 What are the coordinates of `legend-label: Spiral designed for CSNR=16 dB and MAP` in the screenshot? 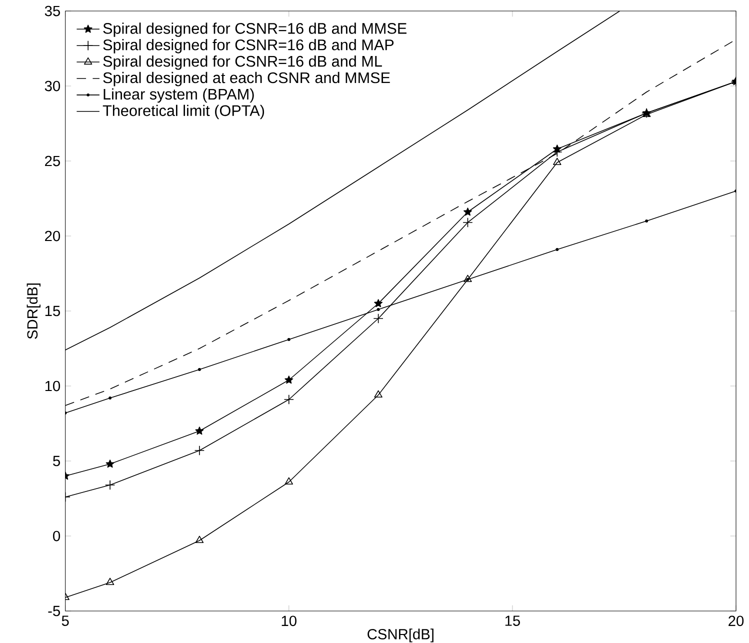 It's located at (248, 46).